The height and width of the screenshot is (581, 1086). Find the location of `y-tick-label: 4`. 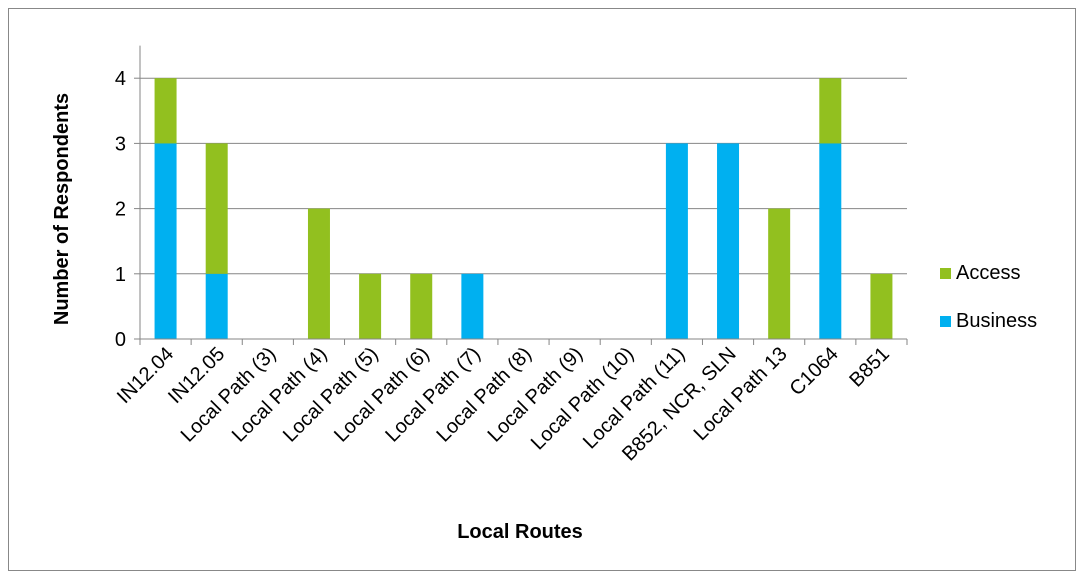

y-tick-label: 4 is located at coordinates (120, 79).